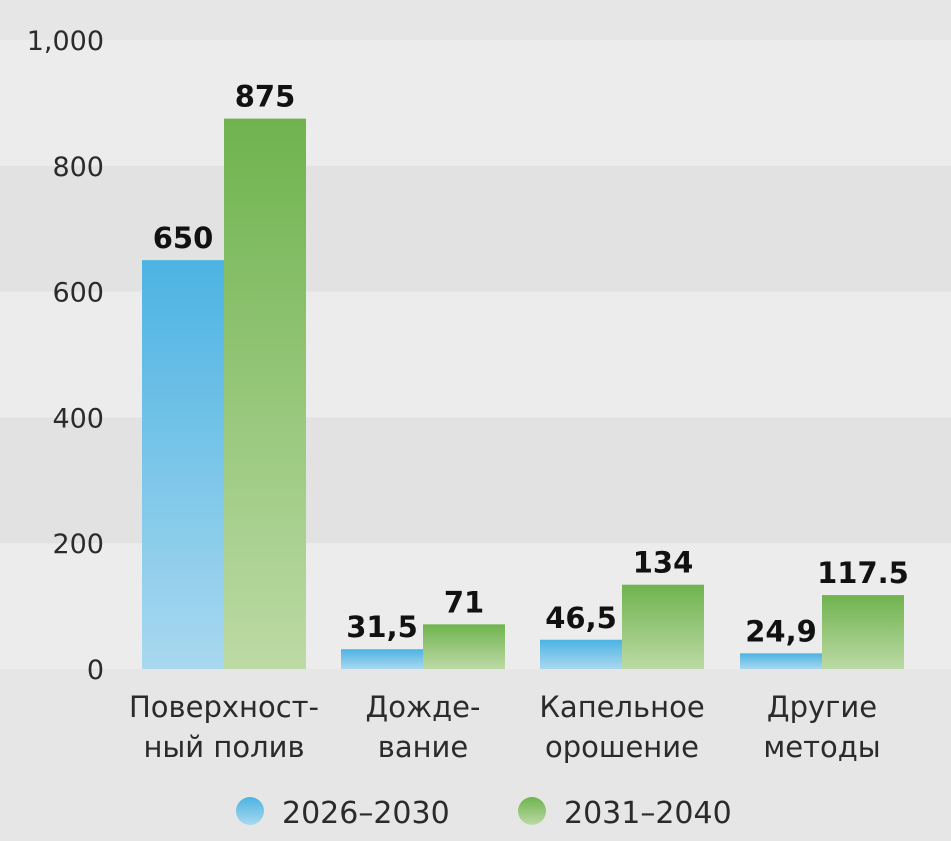  Describe the element at coordinates (863, 573) in the screenshot. I see `data-label: 117.5` at that location.